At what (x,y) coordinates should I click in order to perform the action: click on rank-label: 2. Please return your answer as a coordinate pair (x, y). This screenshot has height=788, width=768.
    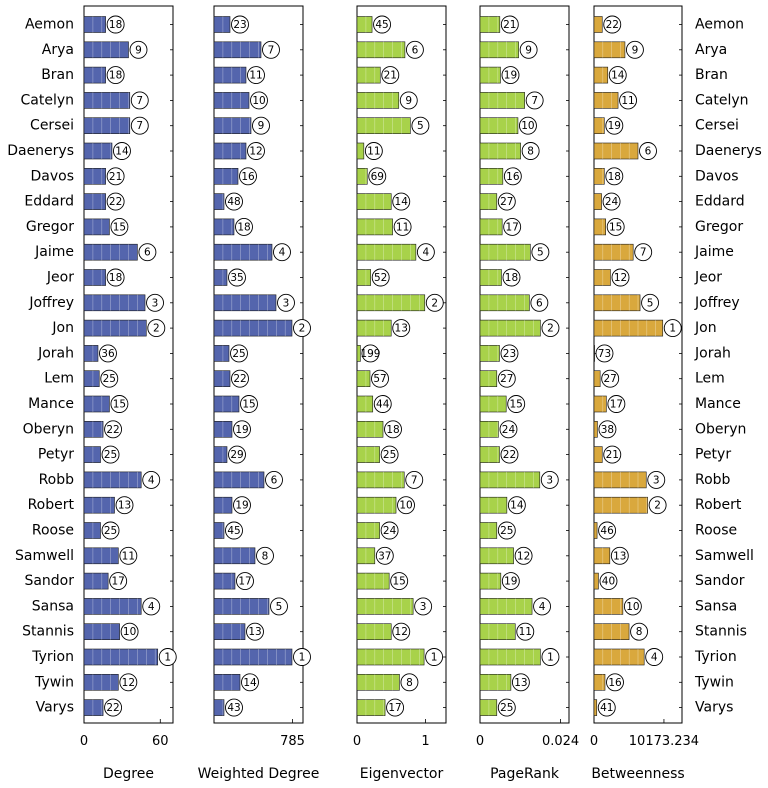
    Looking at the image, I should click on (657, 506).